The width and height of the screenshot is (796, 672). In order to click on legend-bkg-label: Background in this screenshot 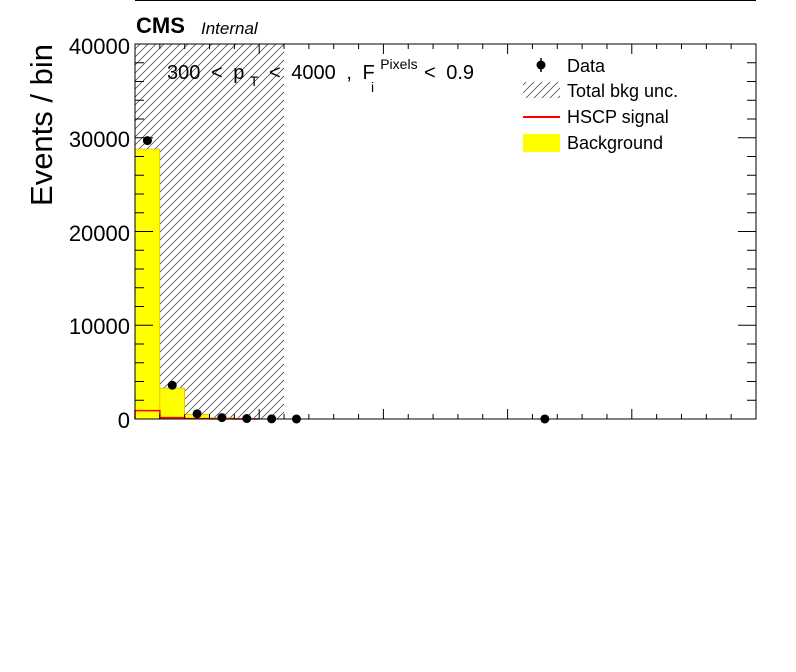, I will do `click(615, 143)`.